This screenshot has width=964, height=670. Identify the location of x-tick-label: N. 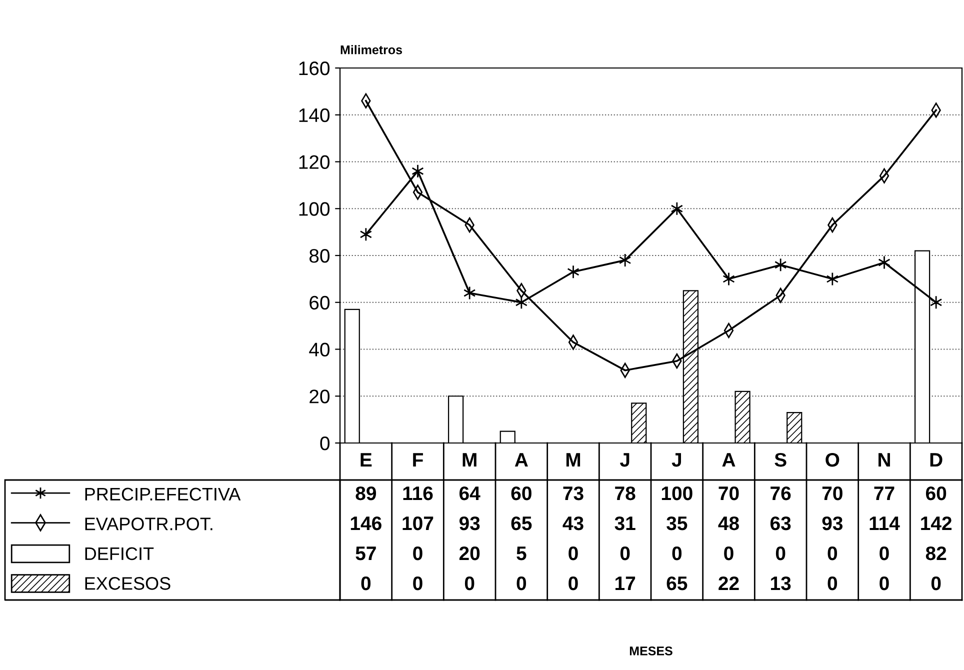
(884, 460).